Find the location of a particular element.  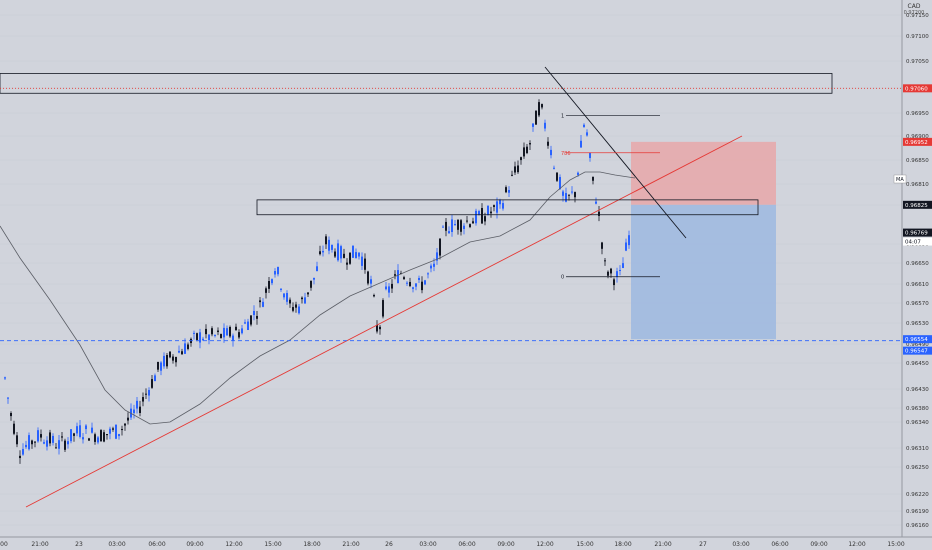

time-tick-label: 12:00 is located at coordinates (233, 544).